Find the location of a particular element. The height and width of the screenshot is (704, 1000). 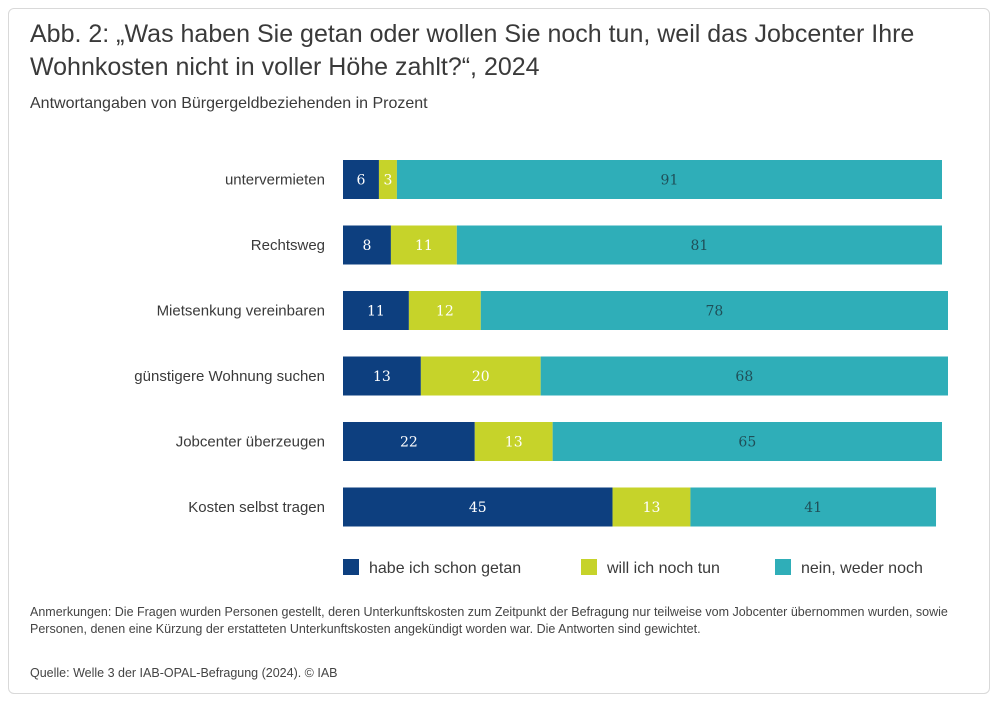

data-label: 3 is located at coordinates (387, 181).